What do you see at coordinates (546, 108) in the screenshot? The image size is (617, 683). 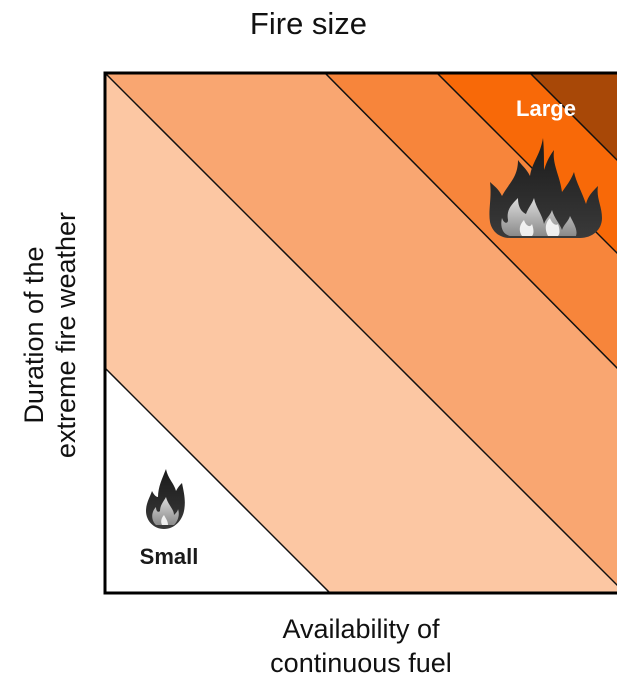 I see `large-label: Large` at bounding box center [546, 108].